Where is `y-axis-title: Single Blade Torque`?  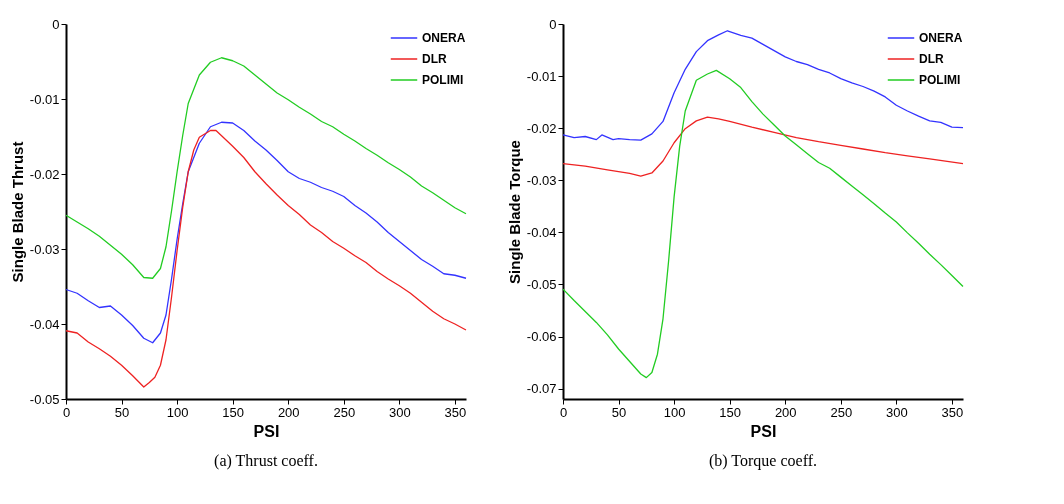 y-axis-title: Single Blade Torque is located at coordinates (514, 212).